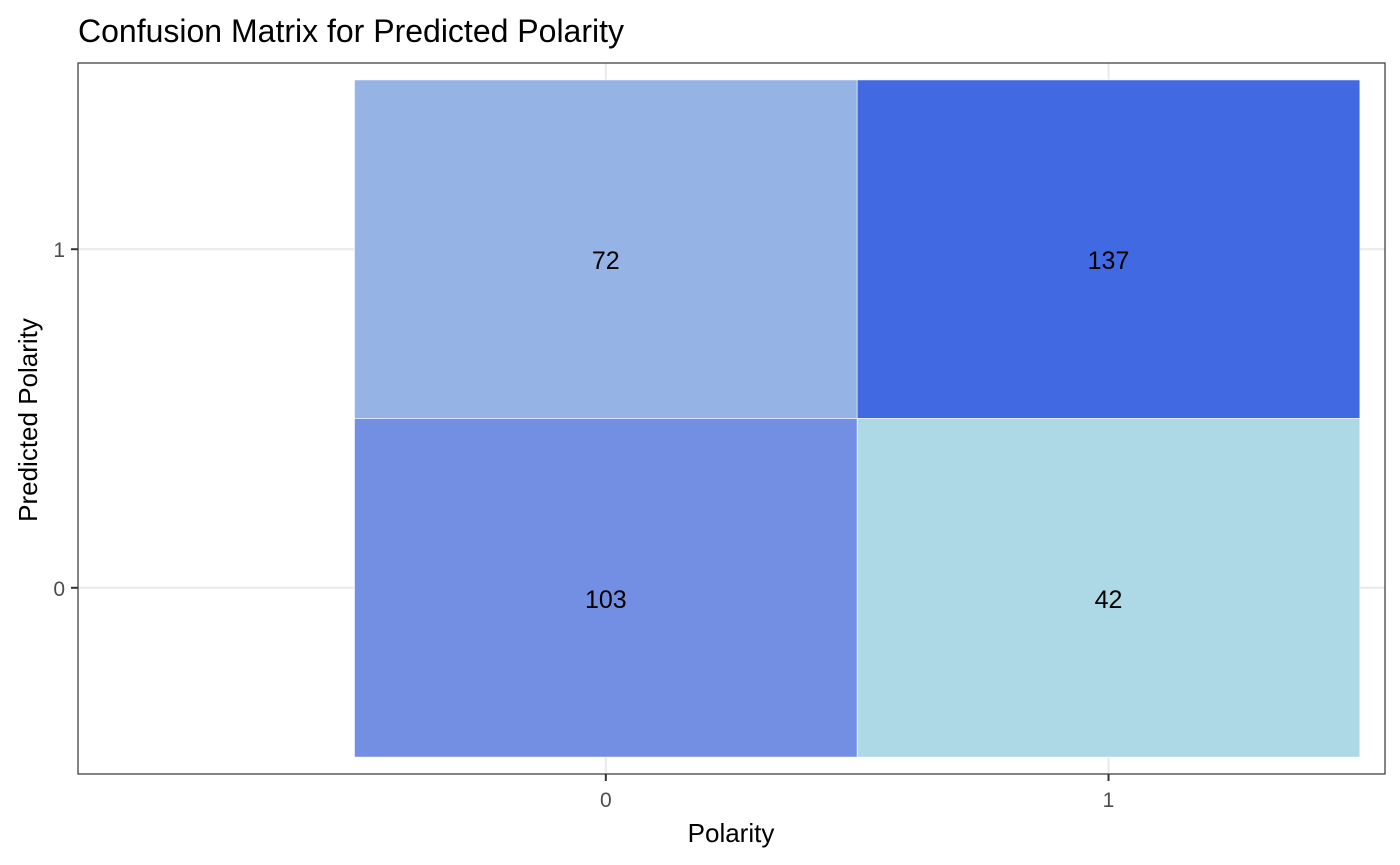 This screenshot has width=1400, height=865. Describe the element at coordinates (59, 250) in the screenshot. I see `y-tick-label: 1` at that location.